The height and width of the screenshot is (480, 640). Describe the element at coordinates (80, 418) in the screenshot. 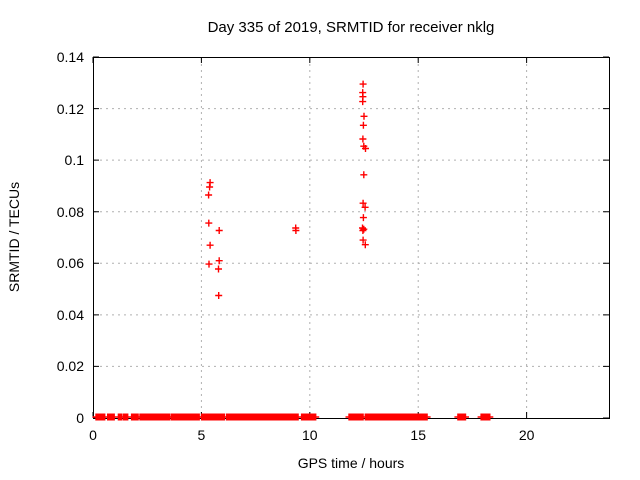

I see `y-tick-label: 0` at that location.